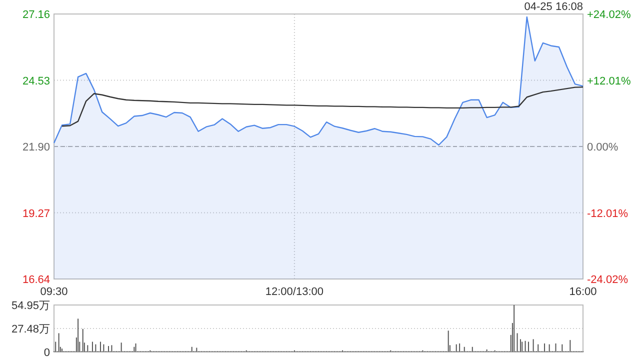  What do you see at coordinates (36, 148) in the screenshot?
I see `y-tick-label: 21.90` at bounding box center [36, 148].